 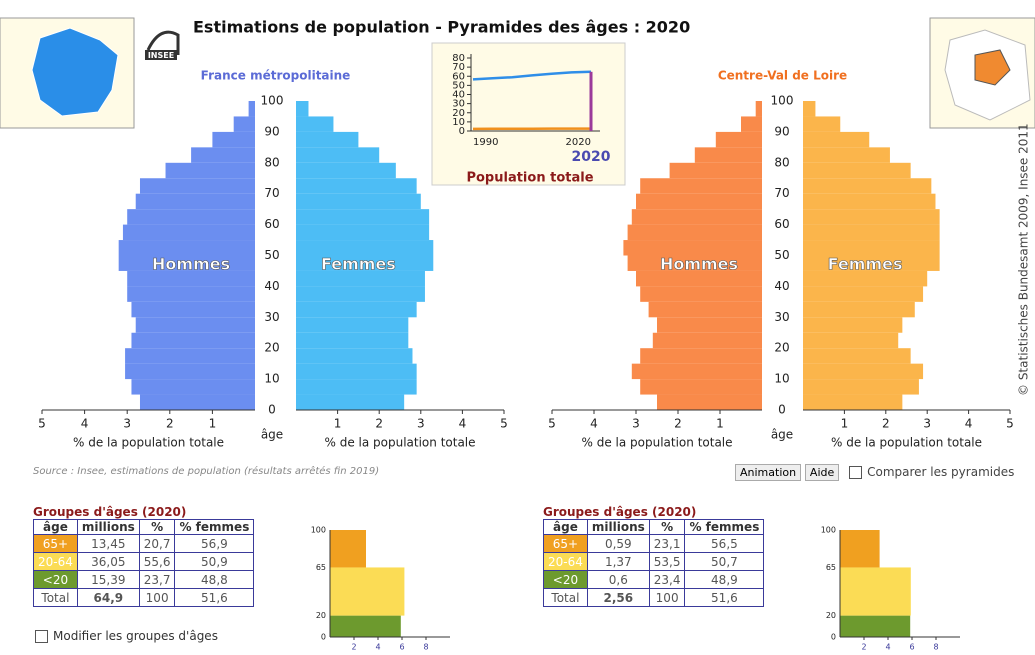 What do you see at coordinates (458, 76) in the screenshot?
I see `inset-y-label: 60` at bounding box center [458, 76].